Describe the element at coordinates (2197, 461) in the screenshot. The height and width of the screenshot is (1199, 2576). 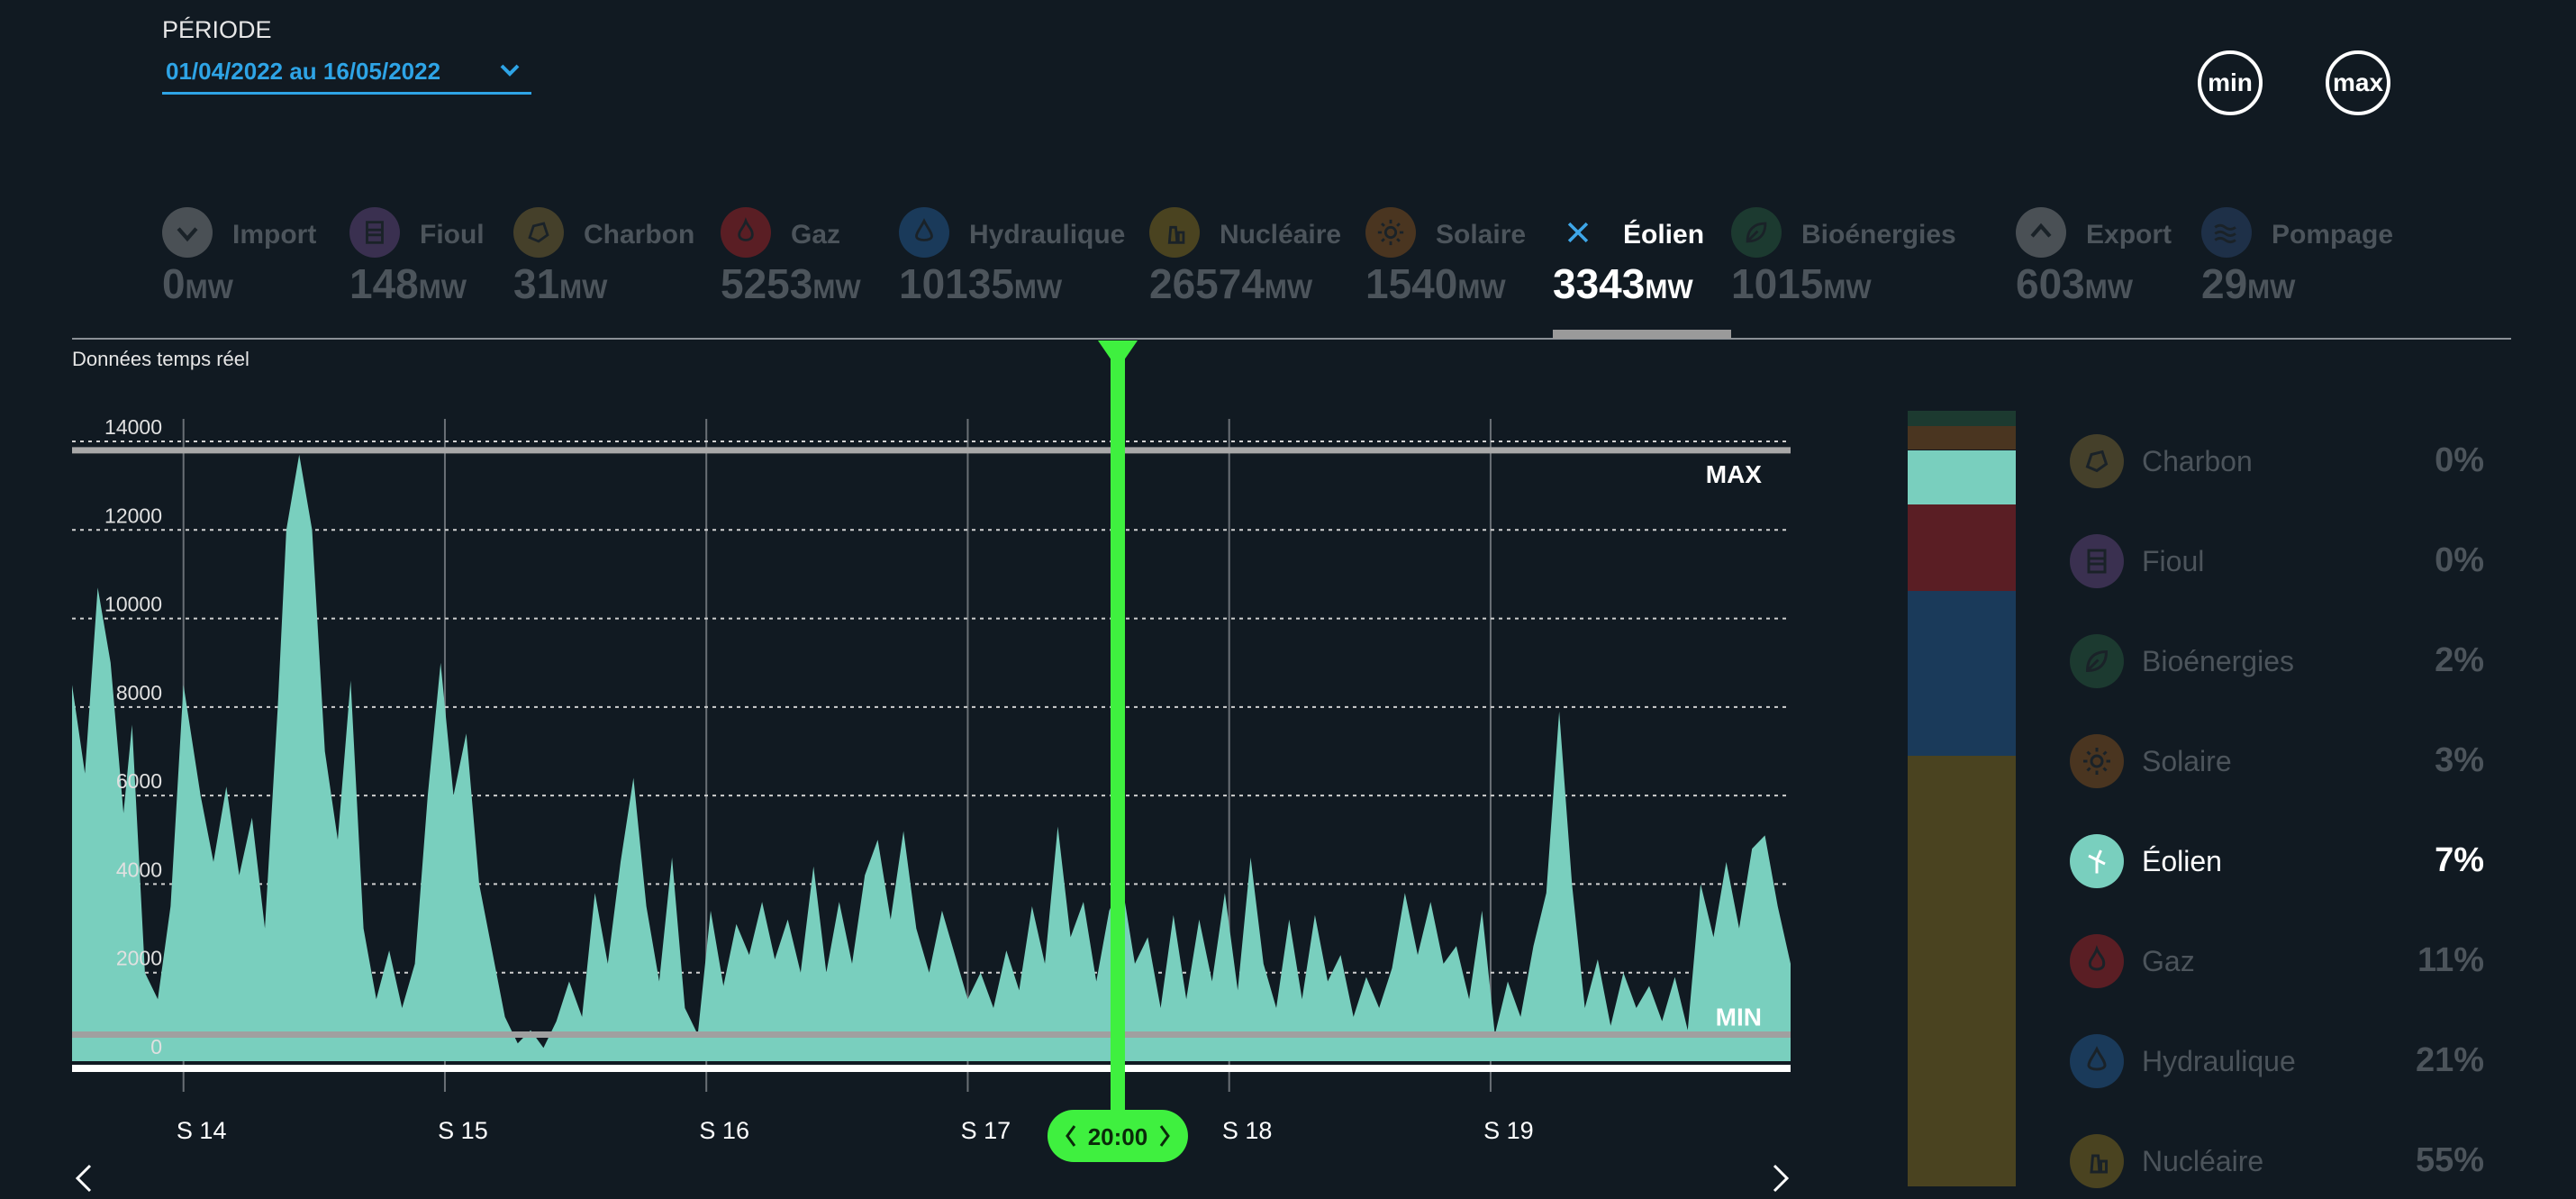
I see `legend-name: Charbon` at that location.